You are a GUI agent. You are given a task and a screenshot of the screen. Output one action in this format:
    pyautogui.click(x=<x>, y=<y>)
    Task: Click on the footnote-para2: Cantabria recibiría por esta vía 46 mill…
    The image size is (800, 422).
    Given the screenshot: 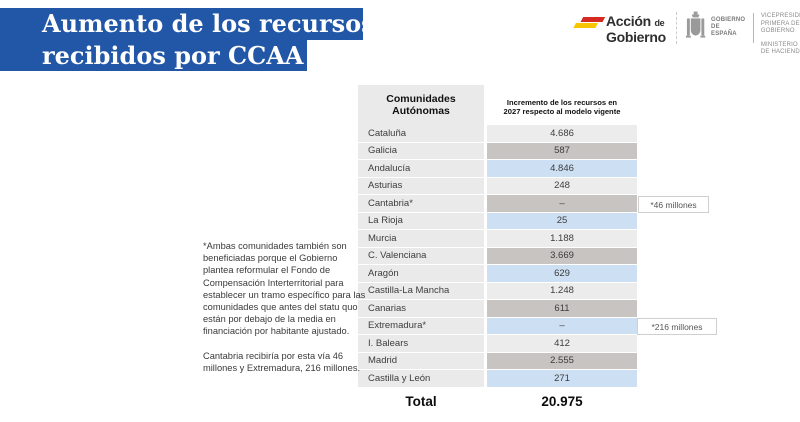 What is the action you would take?
    pyautogui.click(x=282, y=361)
    